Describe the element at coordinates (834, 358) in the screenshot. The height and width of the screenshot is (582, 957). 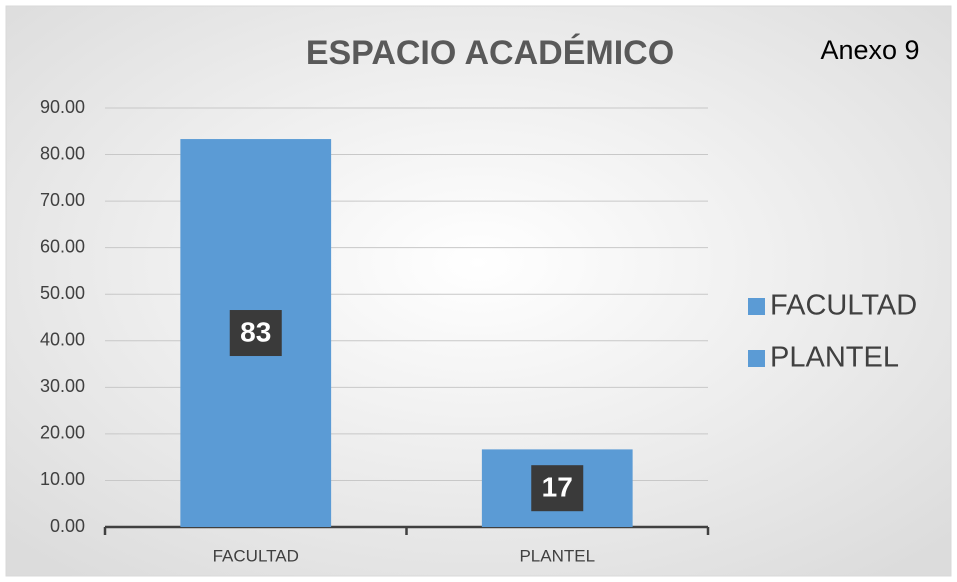
I see `legend-label: PLANTEL` at that location.